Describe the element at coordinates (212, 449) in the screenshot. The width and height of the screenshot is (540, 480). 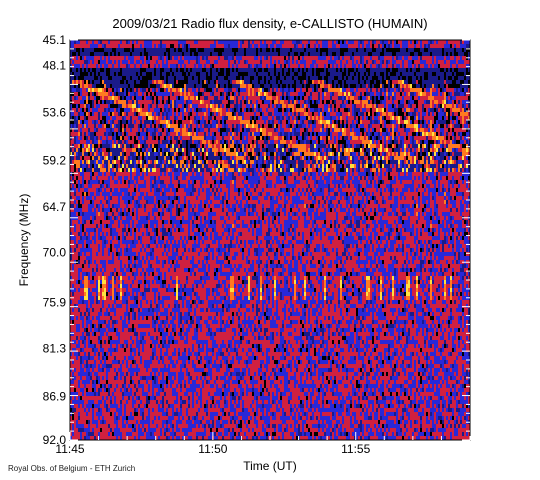
I see `x-tick-label: 11:50` at that location.